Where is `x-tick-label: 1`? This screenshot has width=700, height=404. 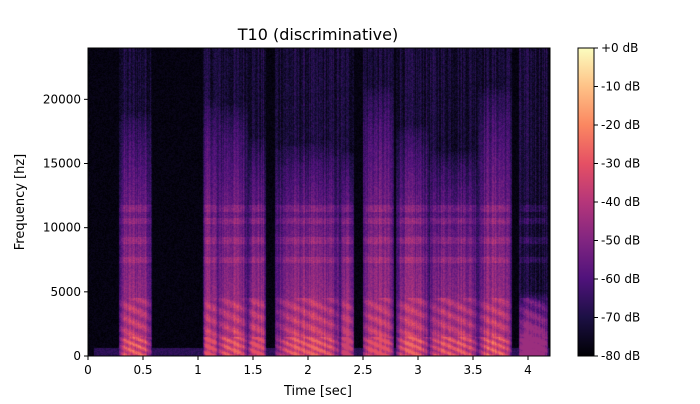 x-tick-label: 1 is located at coordinates (198, 370).